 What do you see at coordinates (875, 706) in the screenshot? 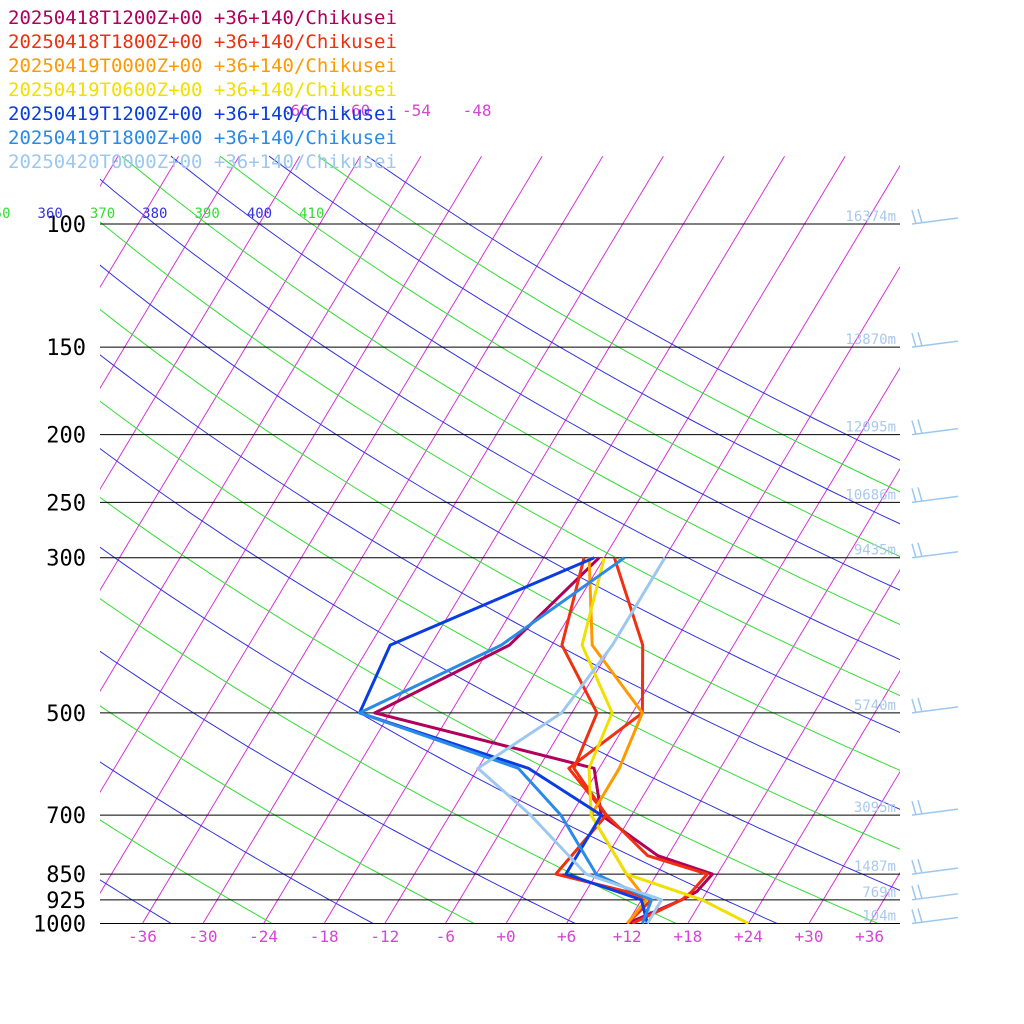
I see `height-label: 5740m` at bounding box center [875, 706].